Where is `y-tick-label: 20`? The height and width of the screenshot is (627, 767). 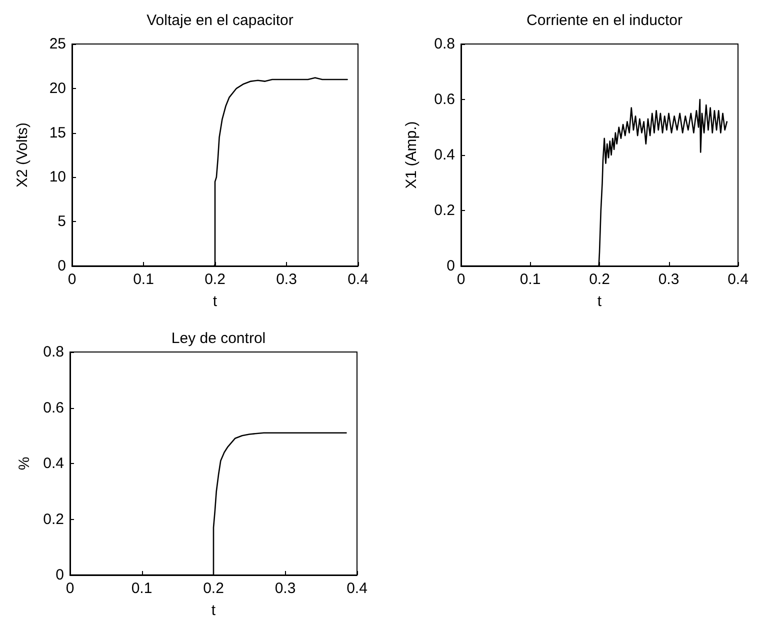
y-tick-label: 20 is located at coordinates (57, 88).